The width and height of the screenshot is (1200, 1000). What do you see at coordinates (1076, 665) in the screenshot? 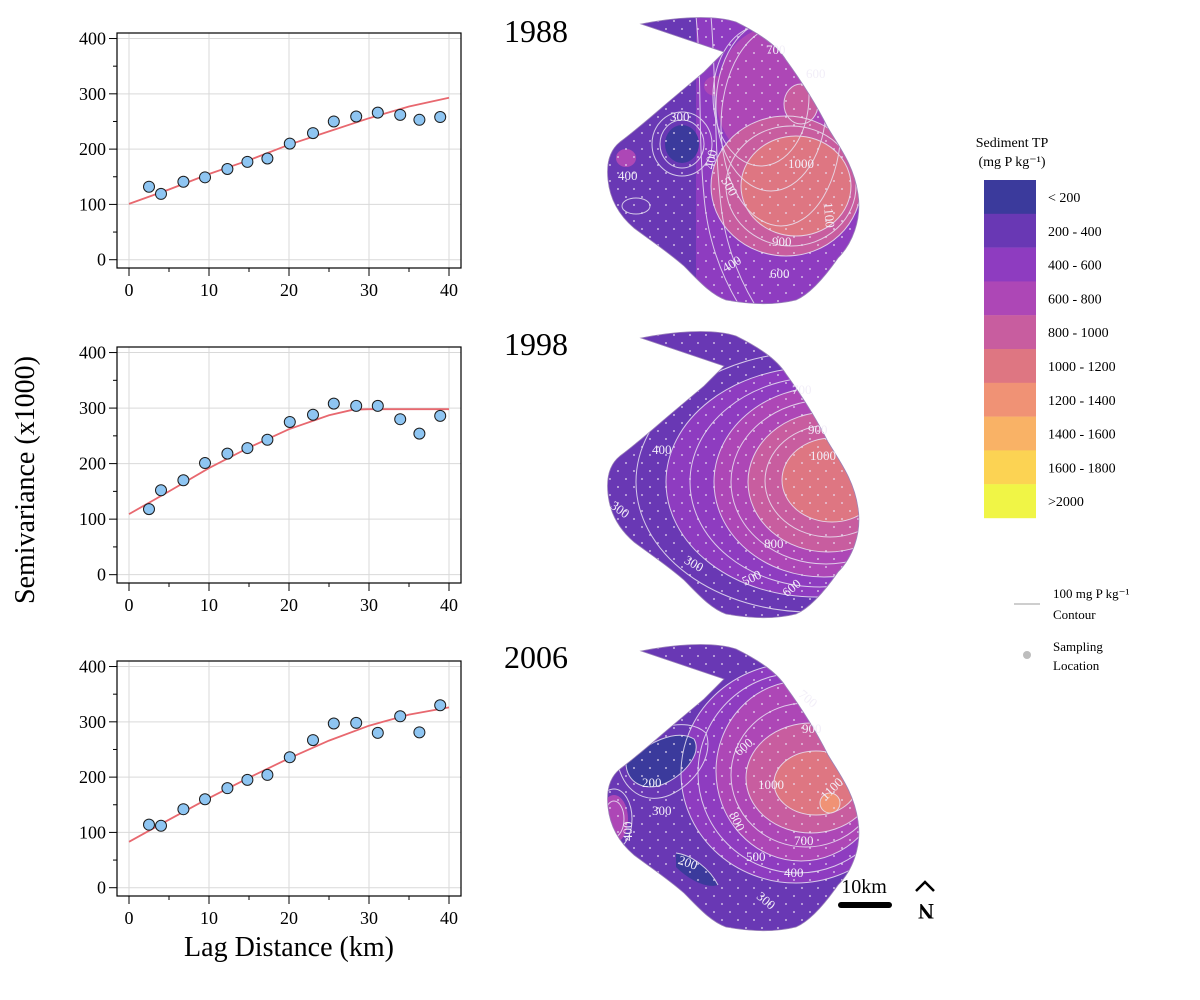
I see `sampling-legend-label-2: Location` at bounding box center [1076, 665].